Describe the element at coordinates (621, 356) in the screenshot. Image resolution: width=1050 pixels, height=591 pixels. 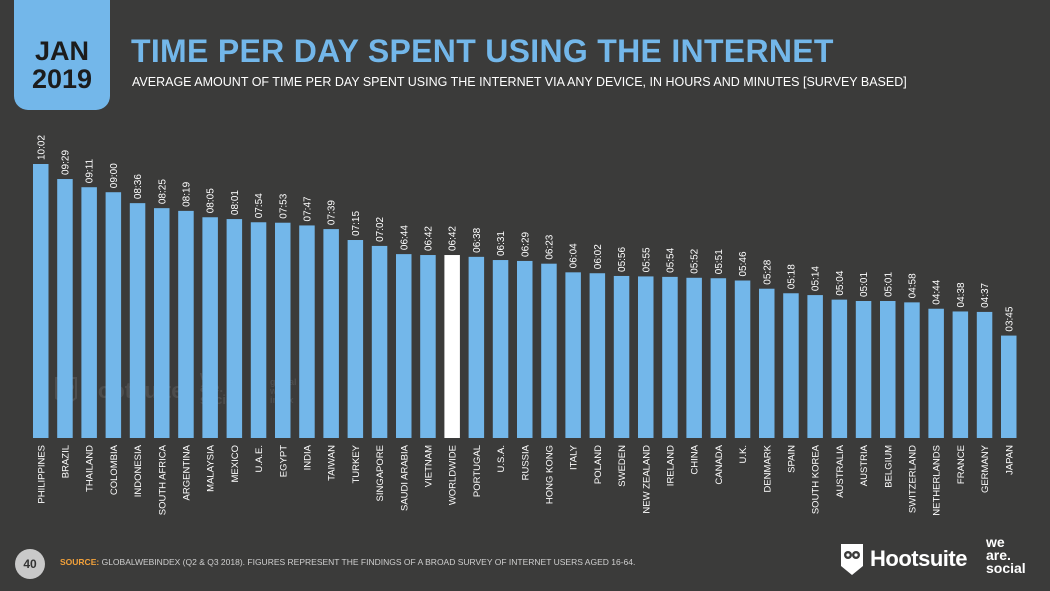
I see `bar-sweden` at that location.